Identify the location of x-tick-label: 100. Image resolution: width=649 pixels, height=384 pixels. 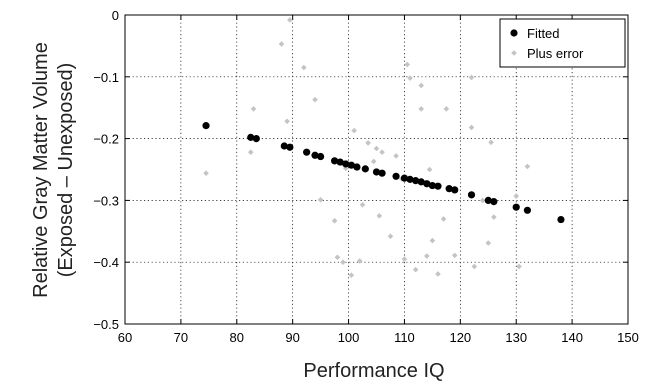
(349, 337).